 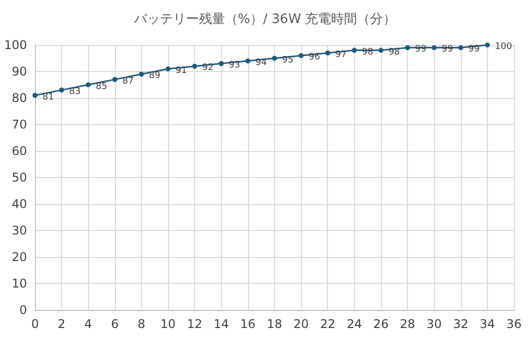 I want to click on y-tick-label: 10, so click(x=19, y=283).